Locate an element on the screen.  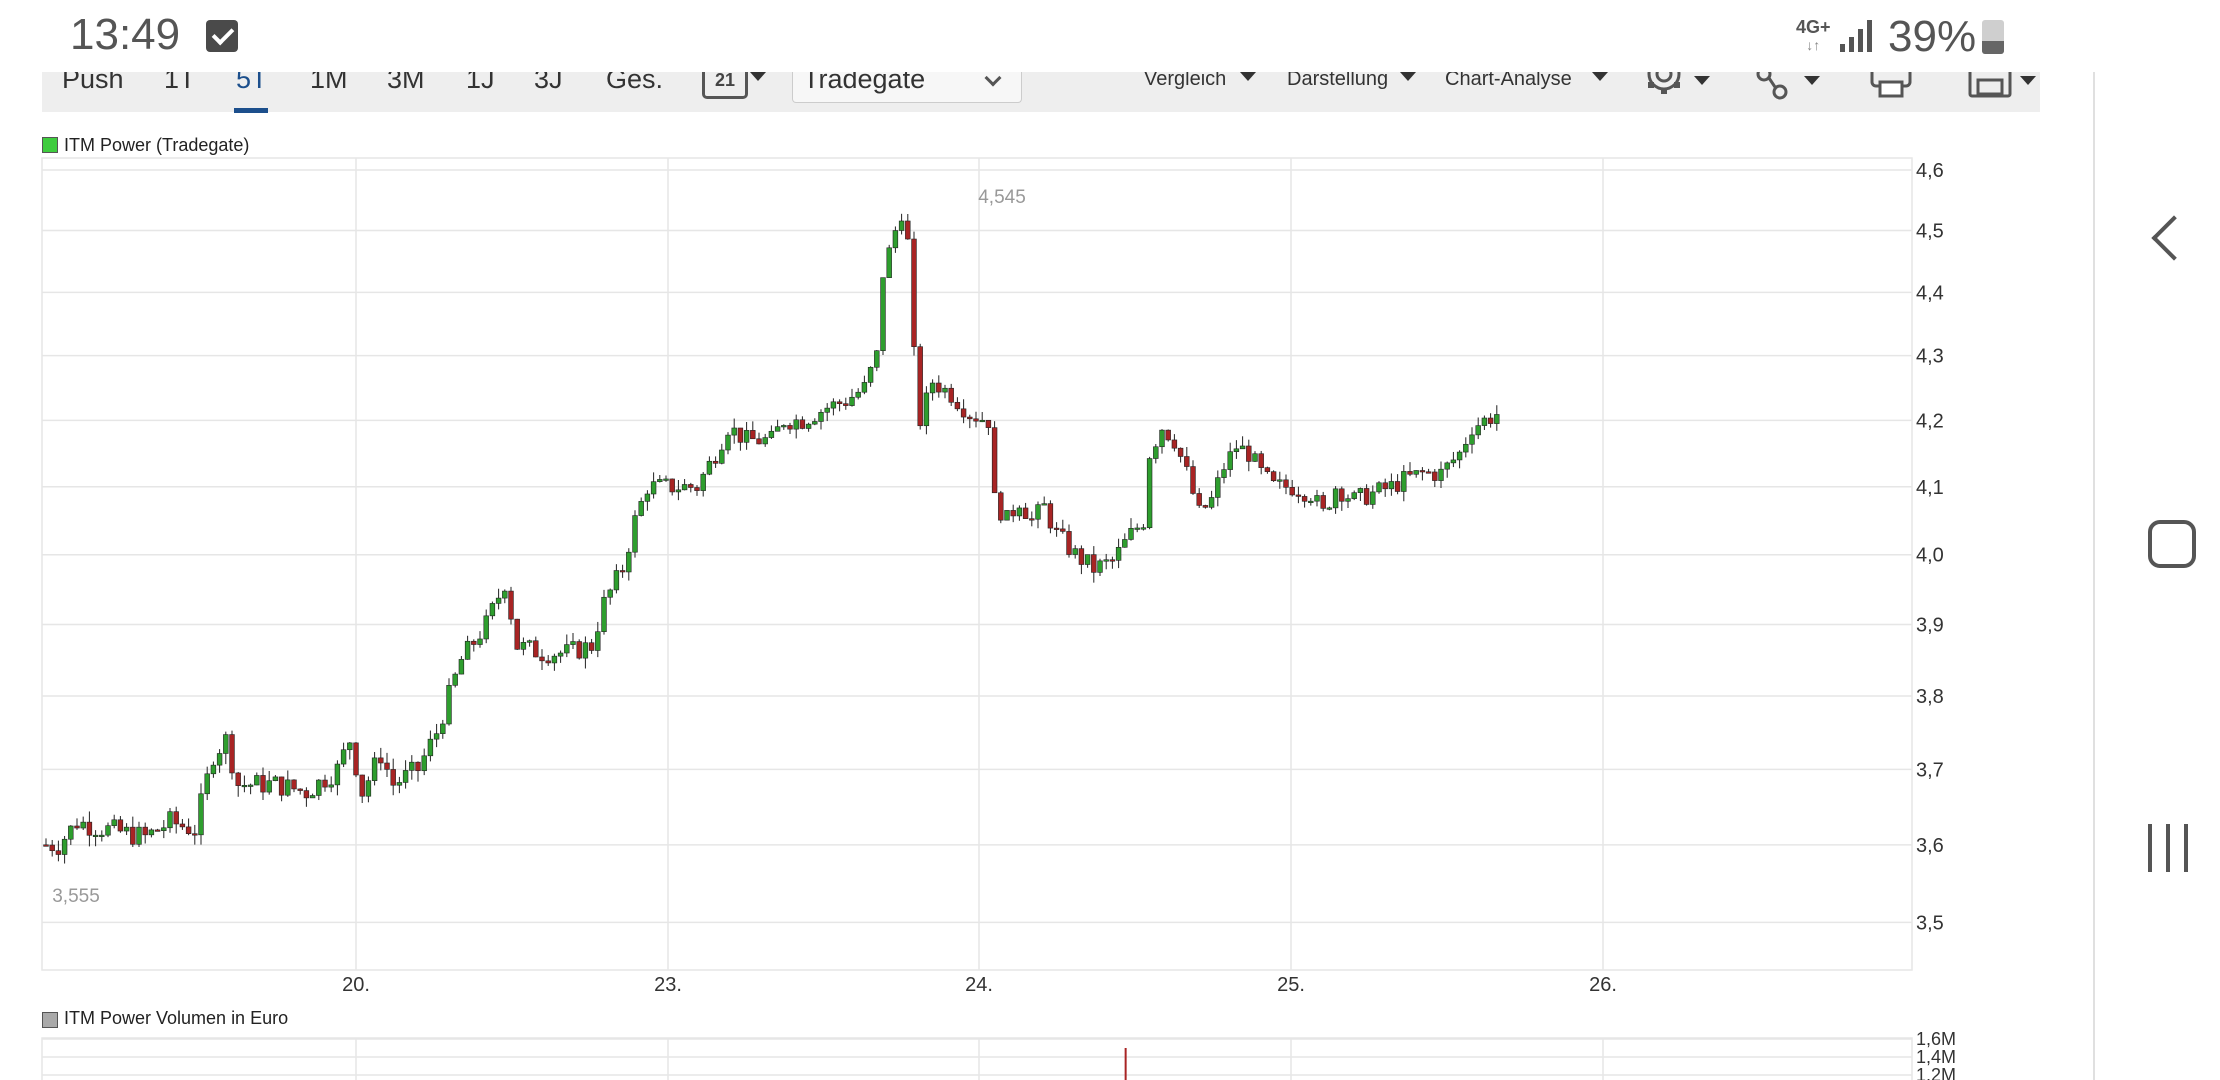
legend-volume-swatch is located at coordinates (50, 1020).